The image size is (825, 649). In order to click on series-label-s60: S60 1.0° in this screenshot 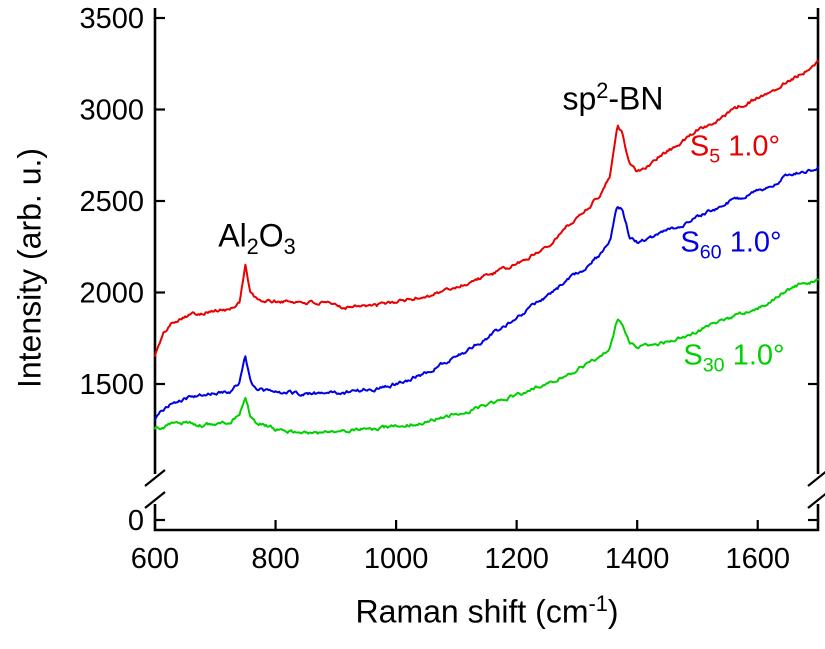, I will do `click(731, 245)`.